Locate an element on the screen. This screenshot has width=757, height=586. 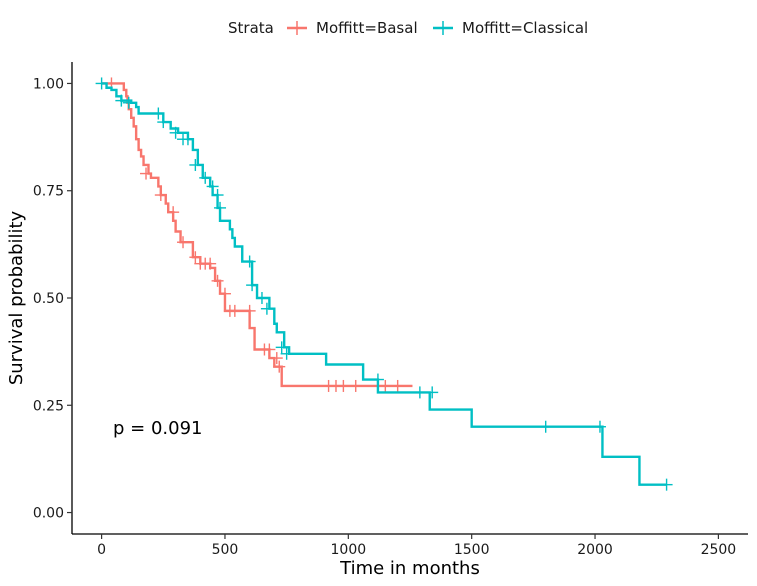
x-tick-label: 500 is located at coordinates (225, 550).